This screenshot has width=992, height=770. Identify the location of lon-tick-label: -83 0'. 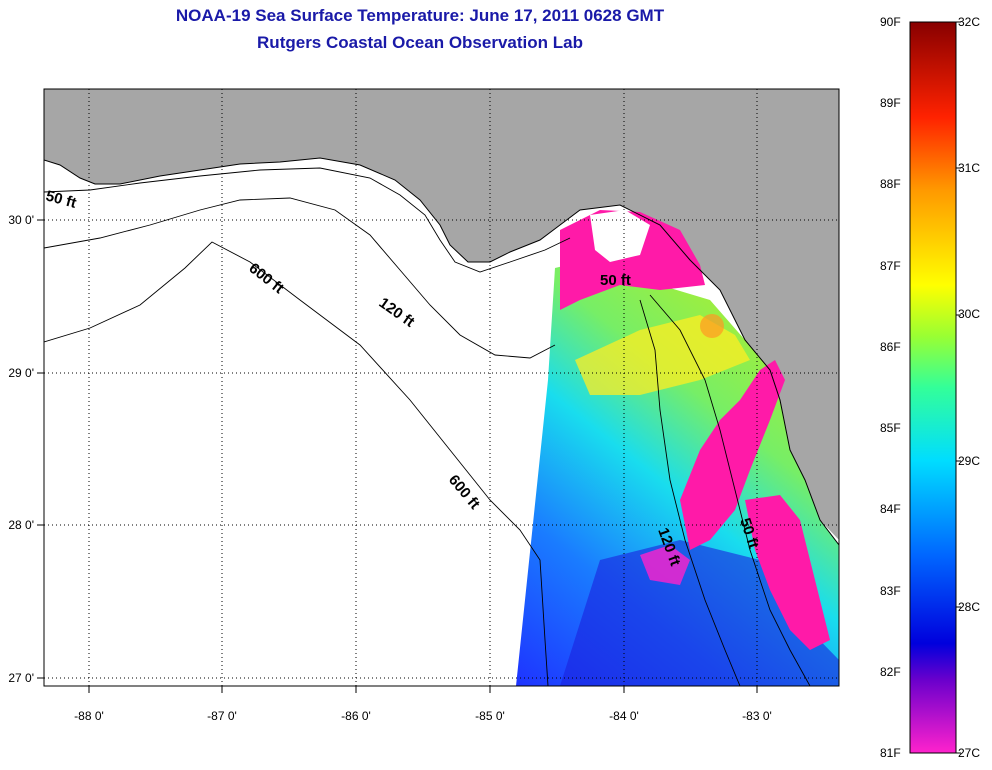
(757, 716).